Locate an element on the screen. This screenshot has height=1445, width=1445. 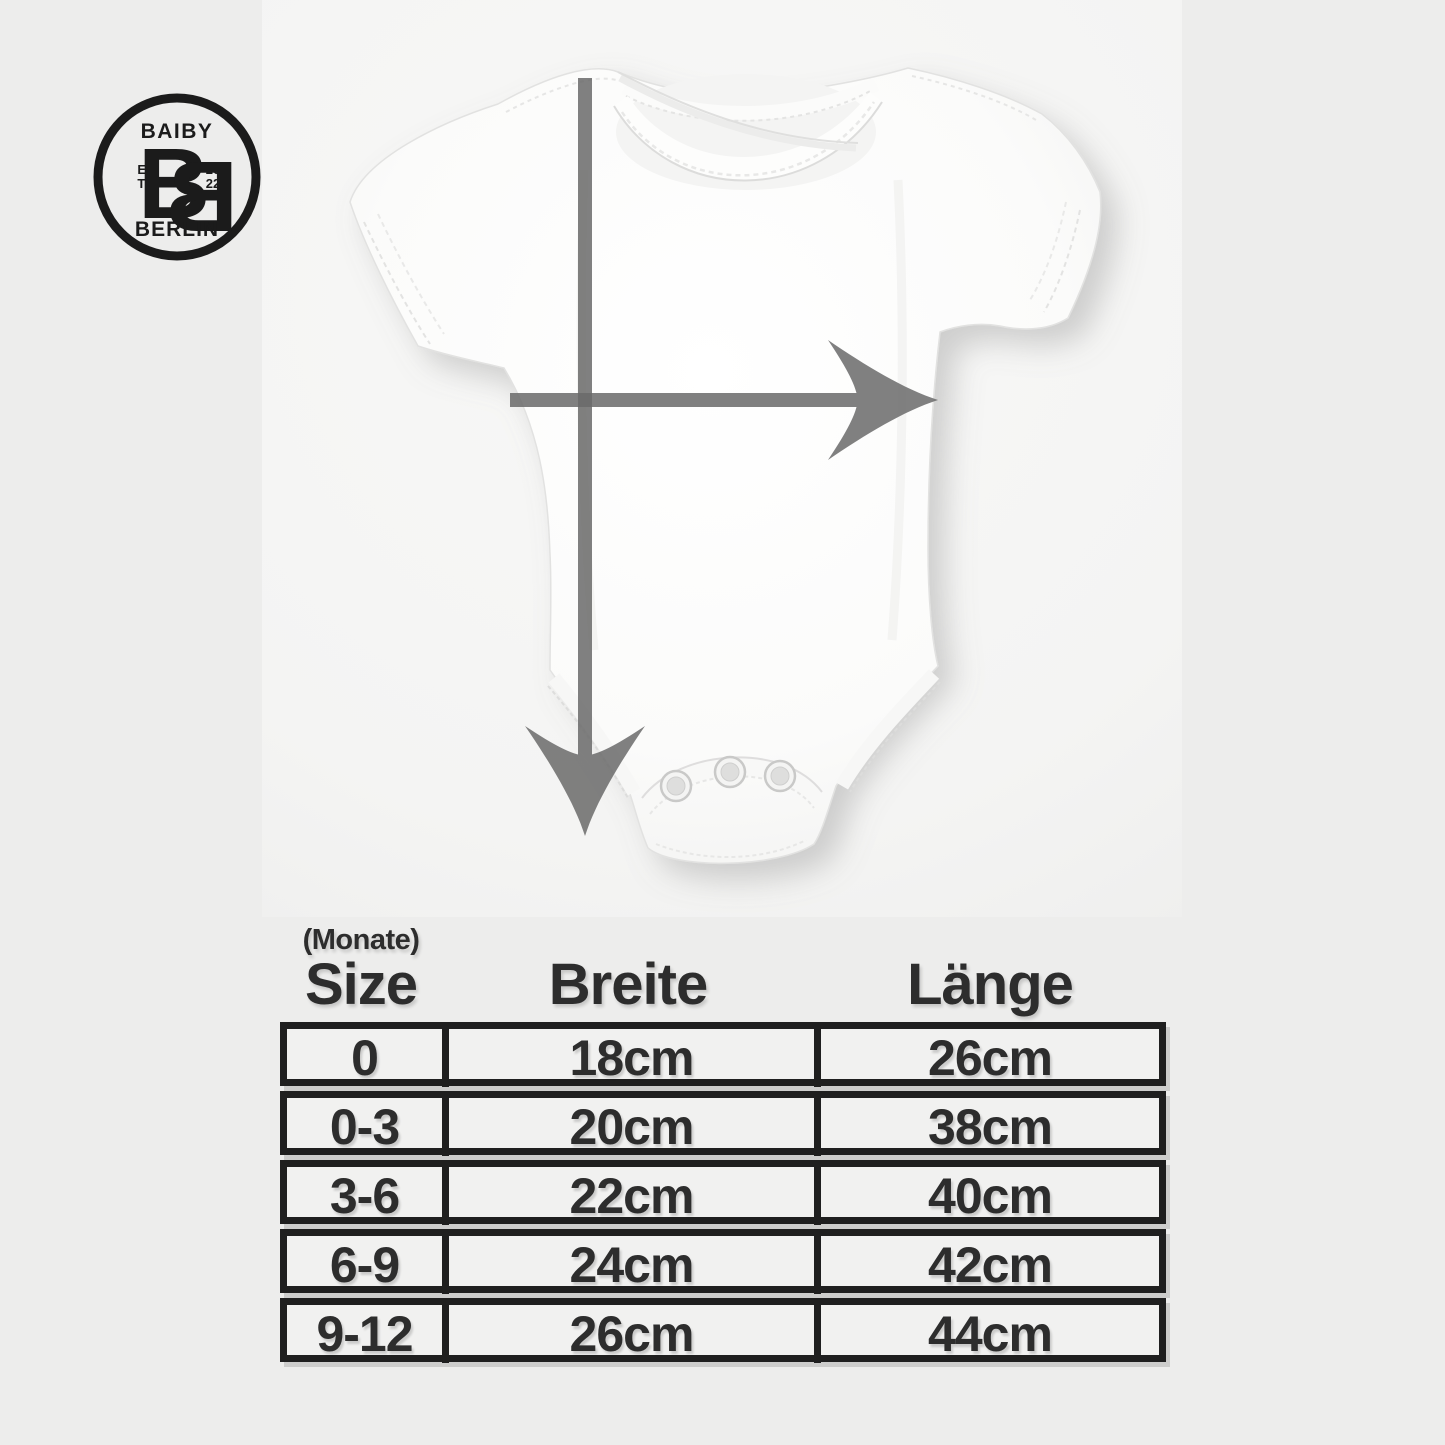
length-arrow is located at coordinates (585, 457).